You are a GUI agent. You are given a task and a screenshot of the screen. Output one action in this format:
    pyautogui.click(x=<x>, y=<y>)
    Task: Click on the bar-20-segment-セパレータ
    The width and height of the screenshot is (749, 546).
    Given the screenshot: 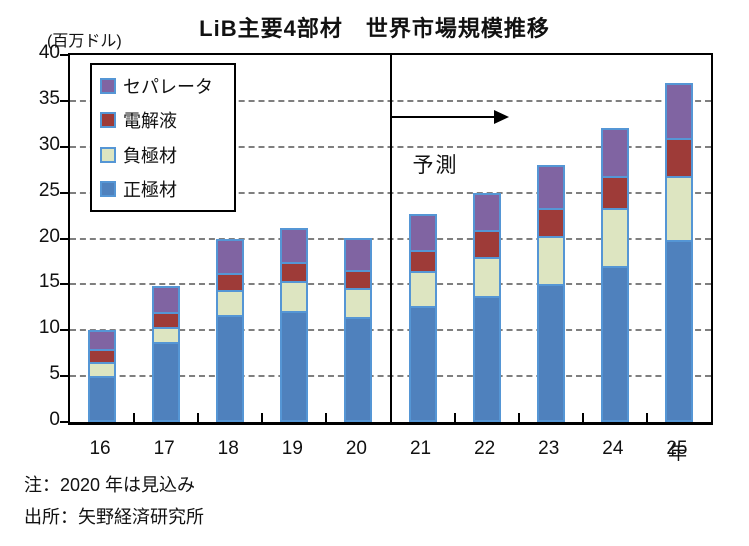 What is the action you would take?
    pyautogui.click(x=358, y=254)
    